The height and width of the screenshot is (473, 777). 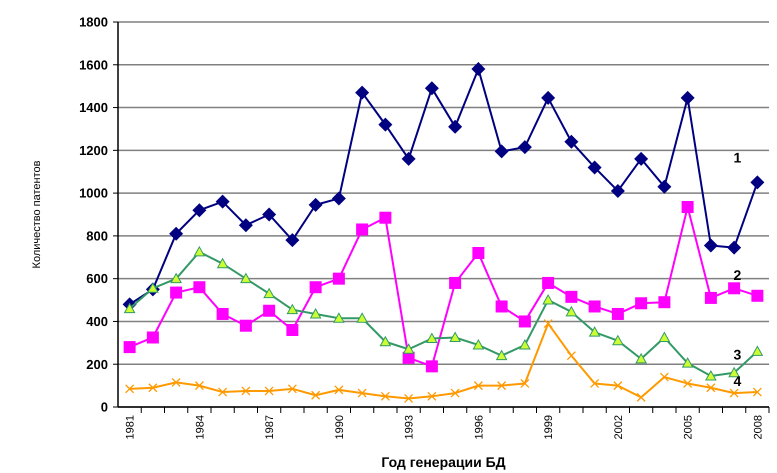 What do you see at coordinates (200, 427) in the screenshot?
I see `x-tick-label: 1984` at bounding box center [200, 427].